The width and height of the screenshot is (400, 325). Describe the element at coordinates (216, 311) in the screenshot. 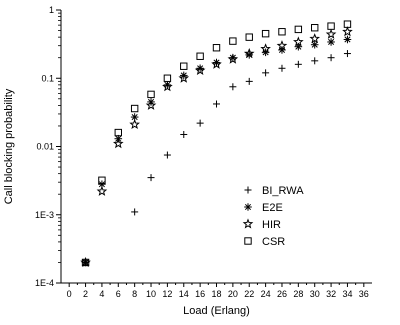

I see `x-axis-label: Load (Erlang)` at that location.